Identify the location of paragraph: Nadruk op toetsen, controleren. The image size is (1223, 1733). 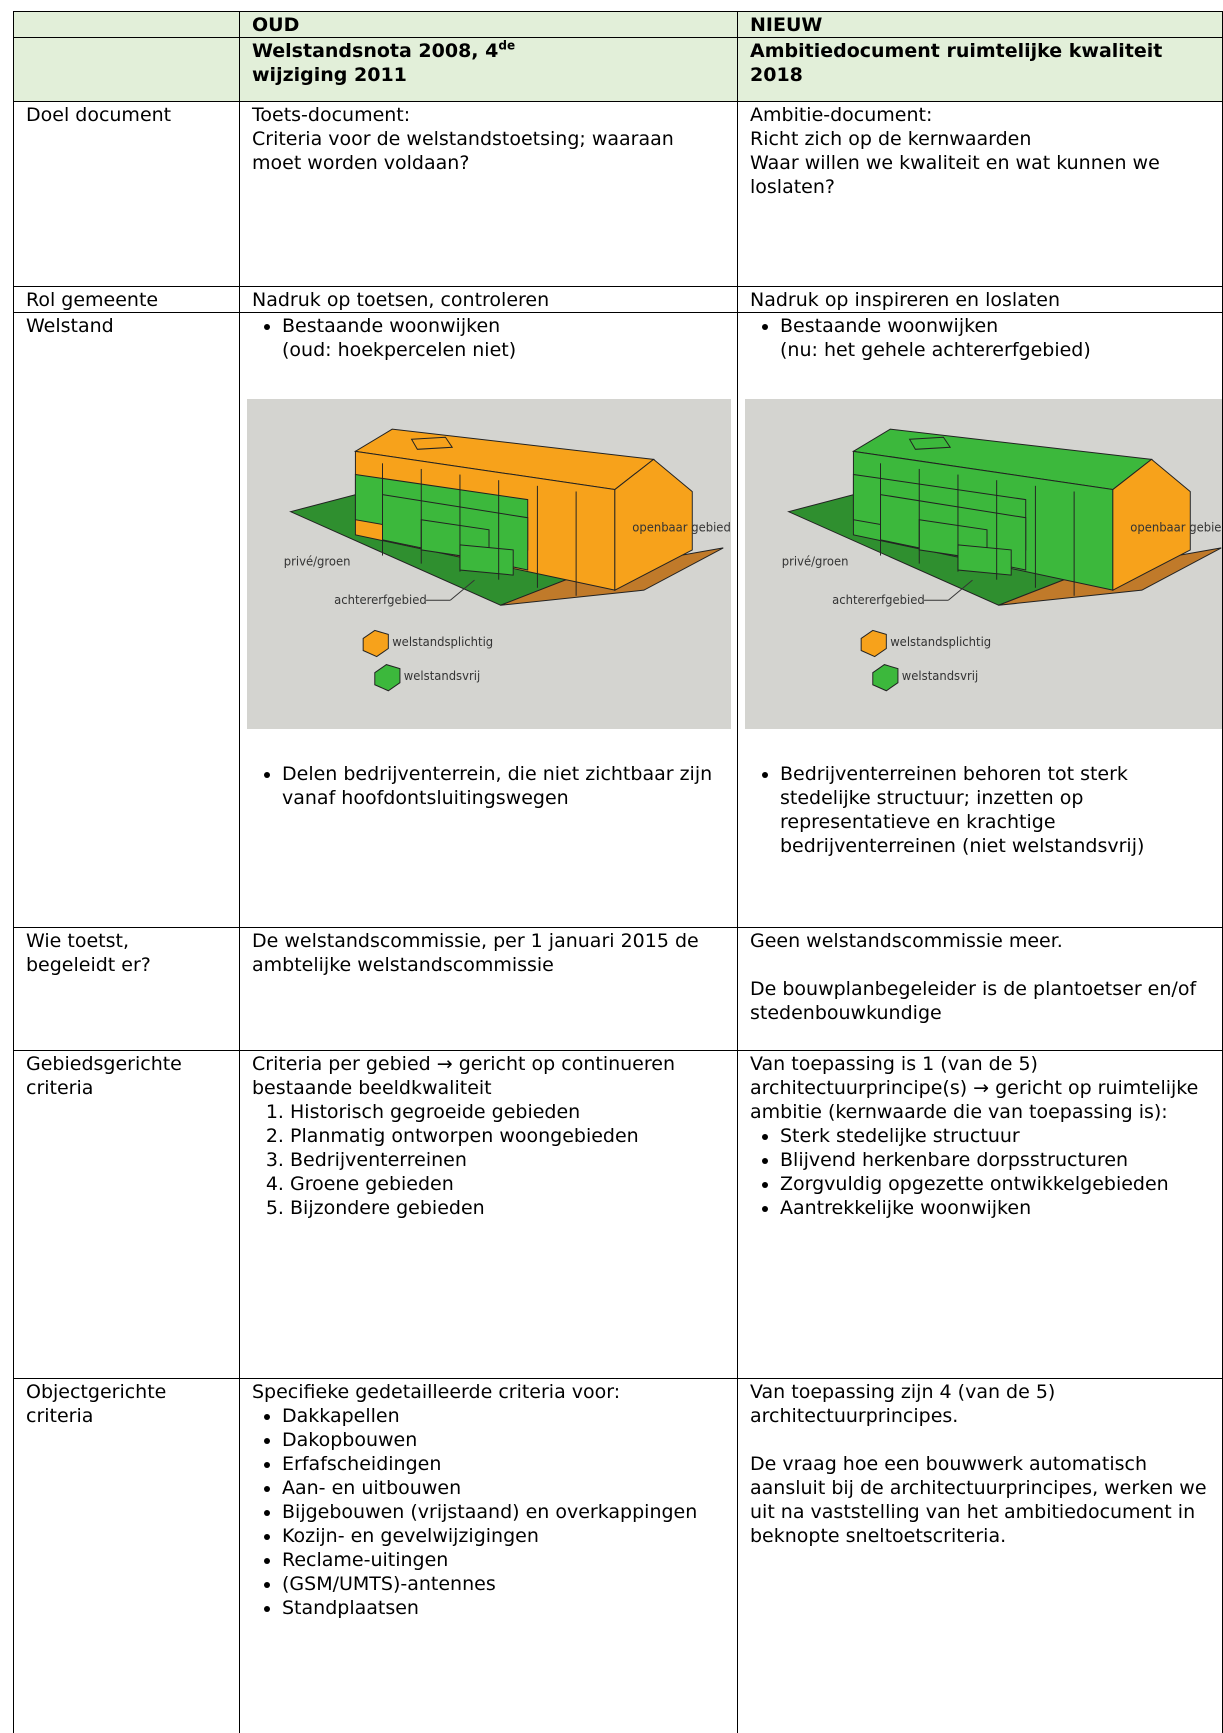
(489, 300).